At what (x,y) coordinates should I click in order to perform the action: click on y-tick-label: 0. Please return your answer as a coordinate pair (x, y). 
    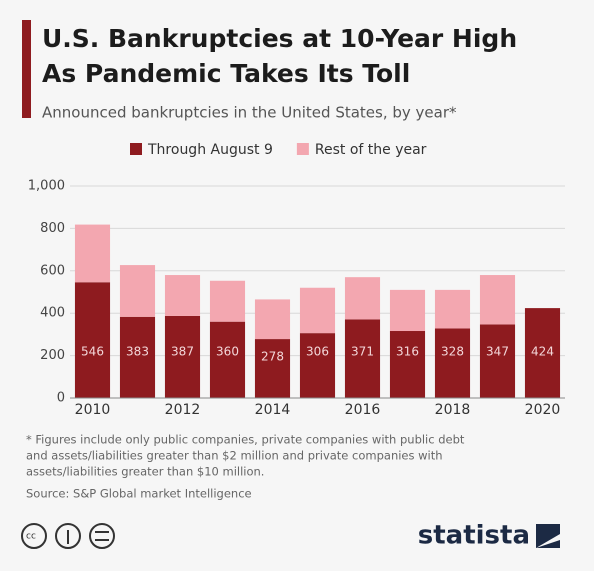
    Looking at the image, I should click on (61, 398).